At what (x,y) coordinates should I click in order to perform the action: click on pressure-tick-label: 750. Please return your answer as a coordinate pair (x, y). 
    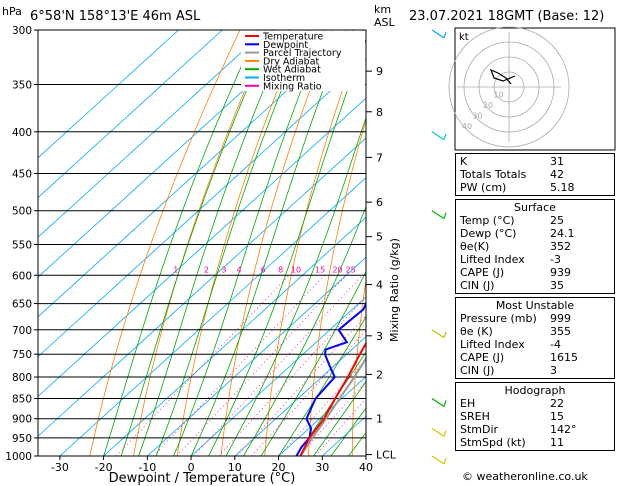
    Looking at the image, I should click on (22, 355).